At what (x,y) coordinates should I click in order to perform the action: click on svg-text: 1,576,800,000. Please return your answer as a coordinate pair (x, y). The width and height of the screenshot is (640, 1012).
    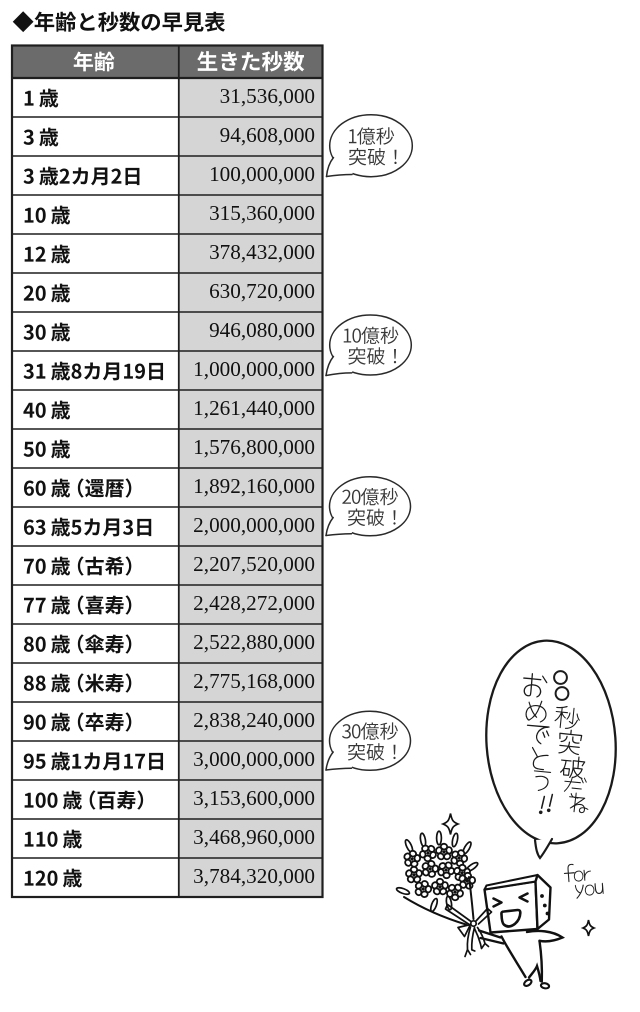
    Looking at the image, I should click on (254, 447).